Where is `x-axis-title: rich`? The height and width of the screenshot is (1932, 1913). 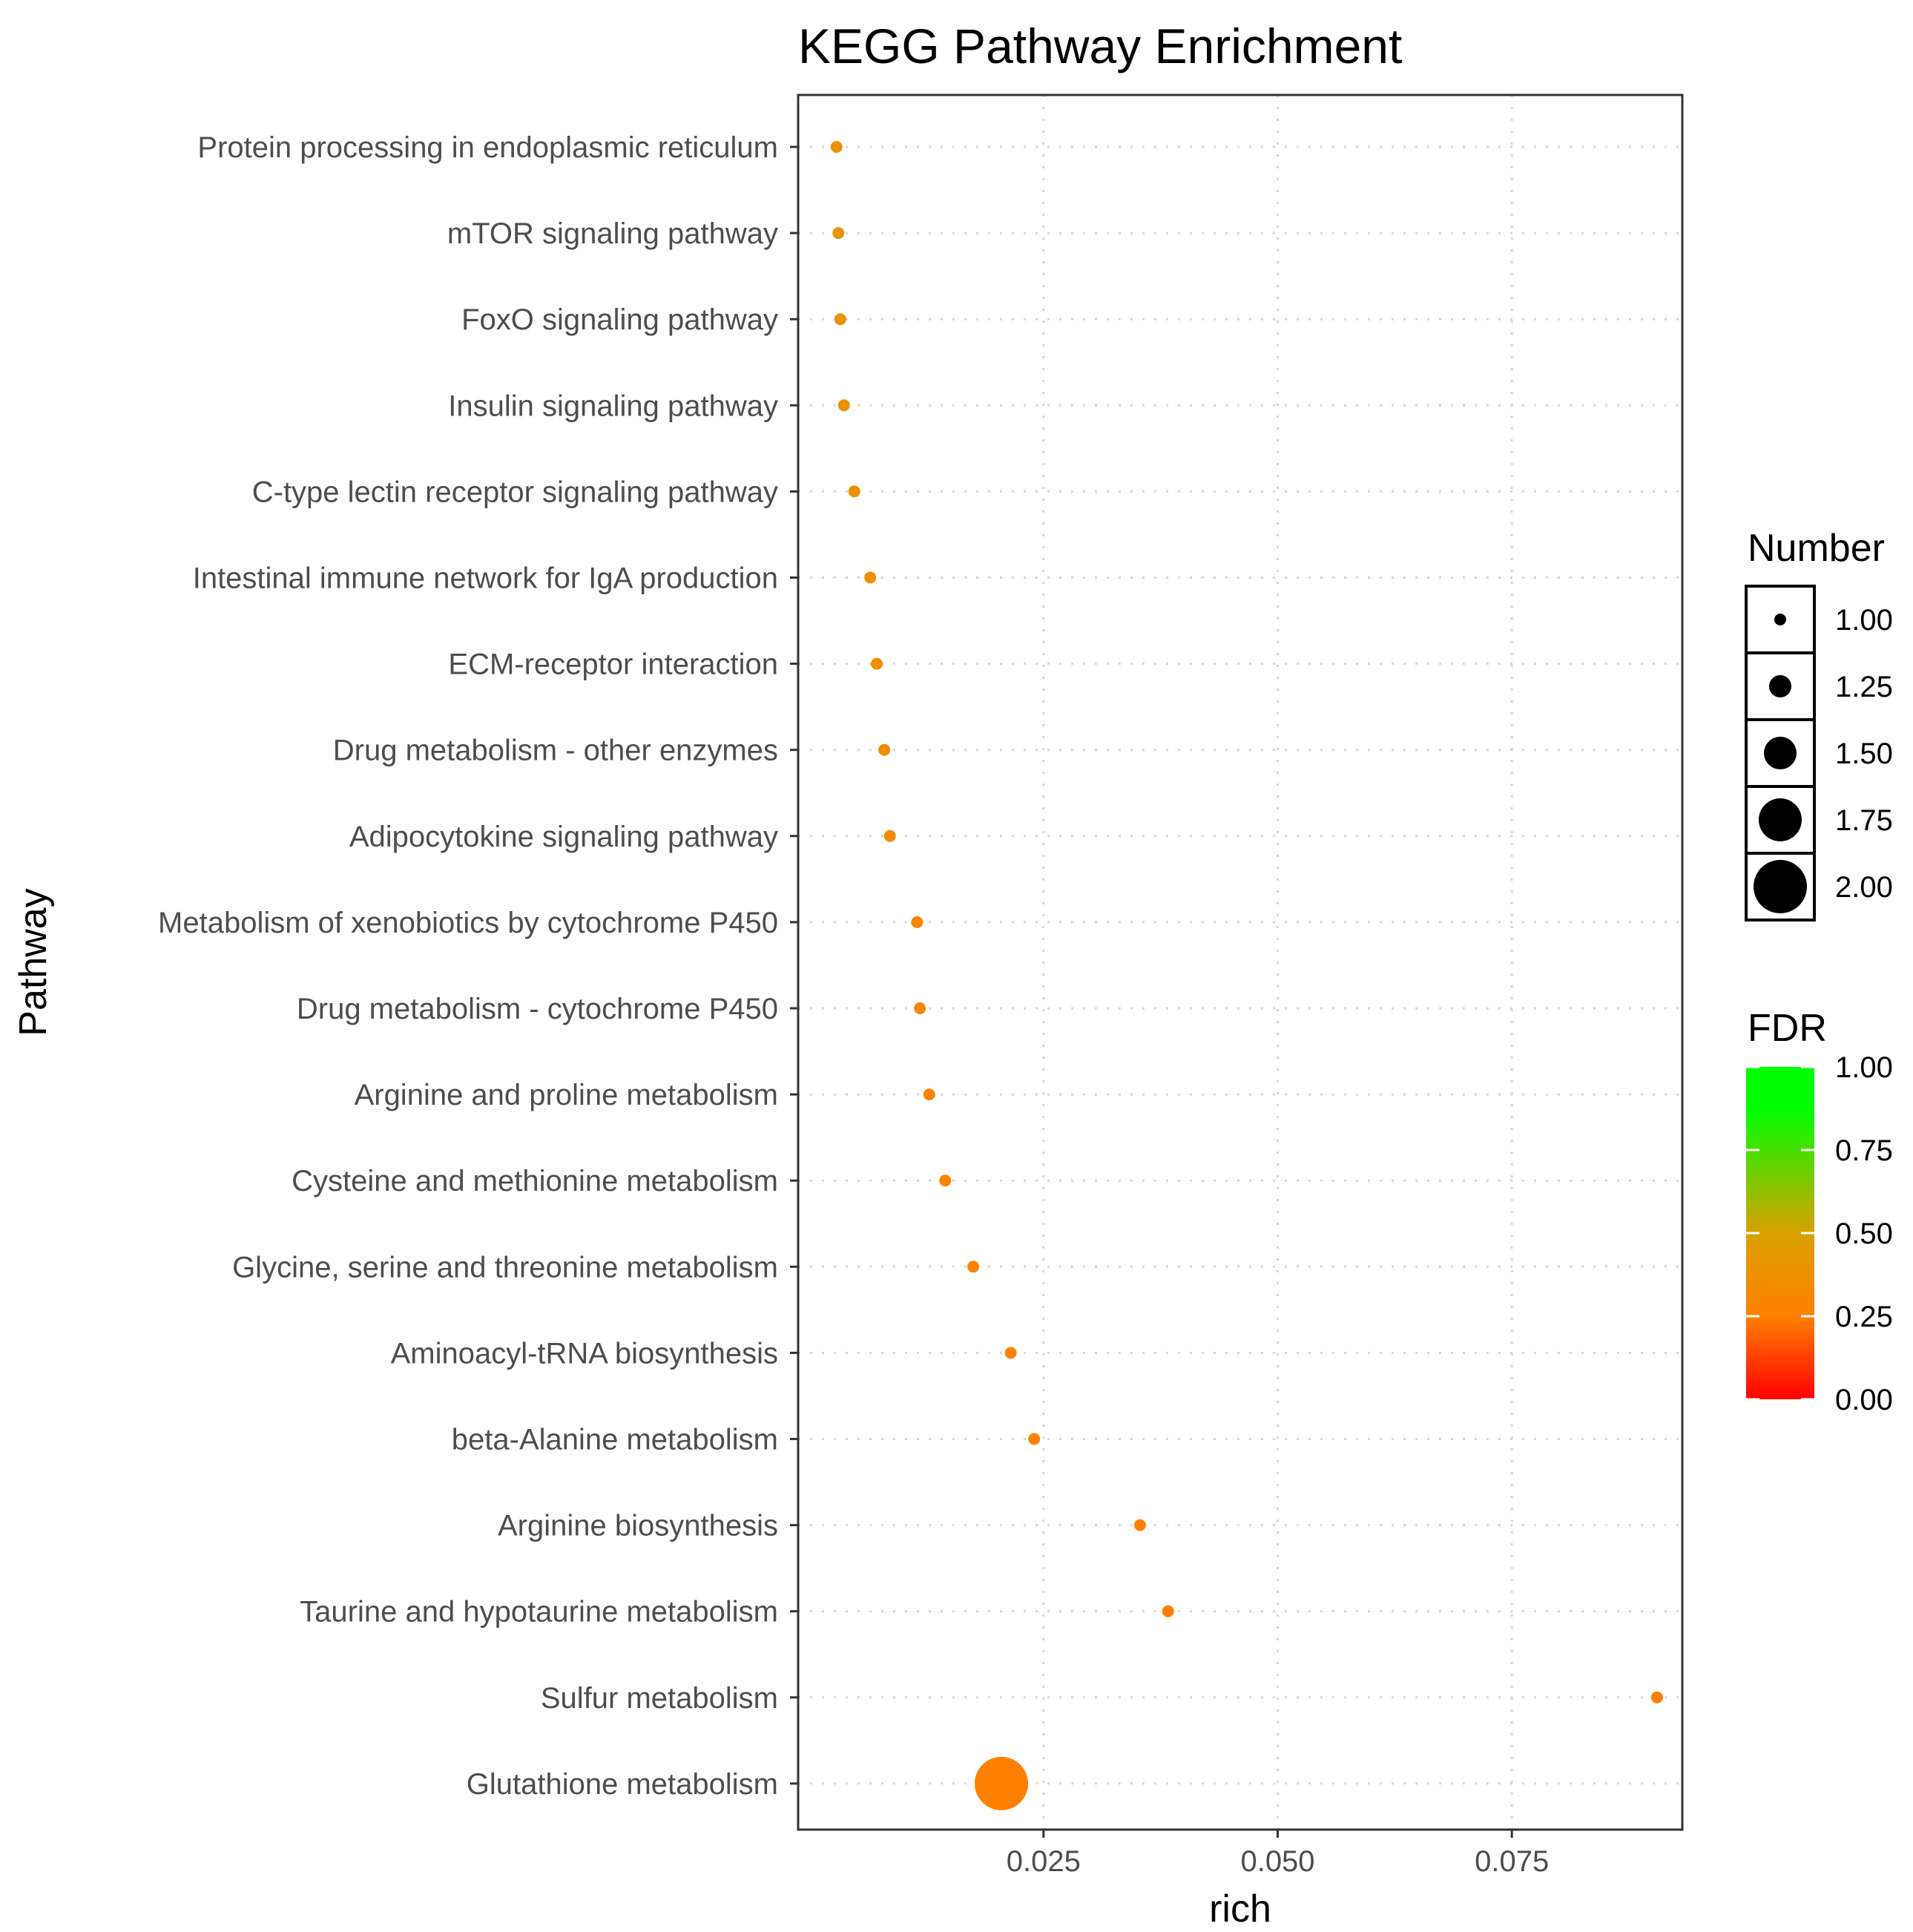
x-axis-title: rich is located at coordinates (1240, 1909).